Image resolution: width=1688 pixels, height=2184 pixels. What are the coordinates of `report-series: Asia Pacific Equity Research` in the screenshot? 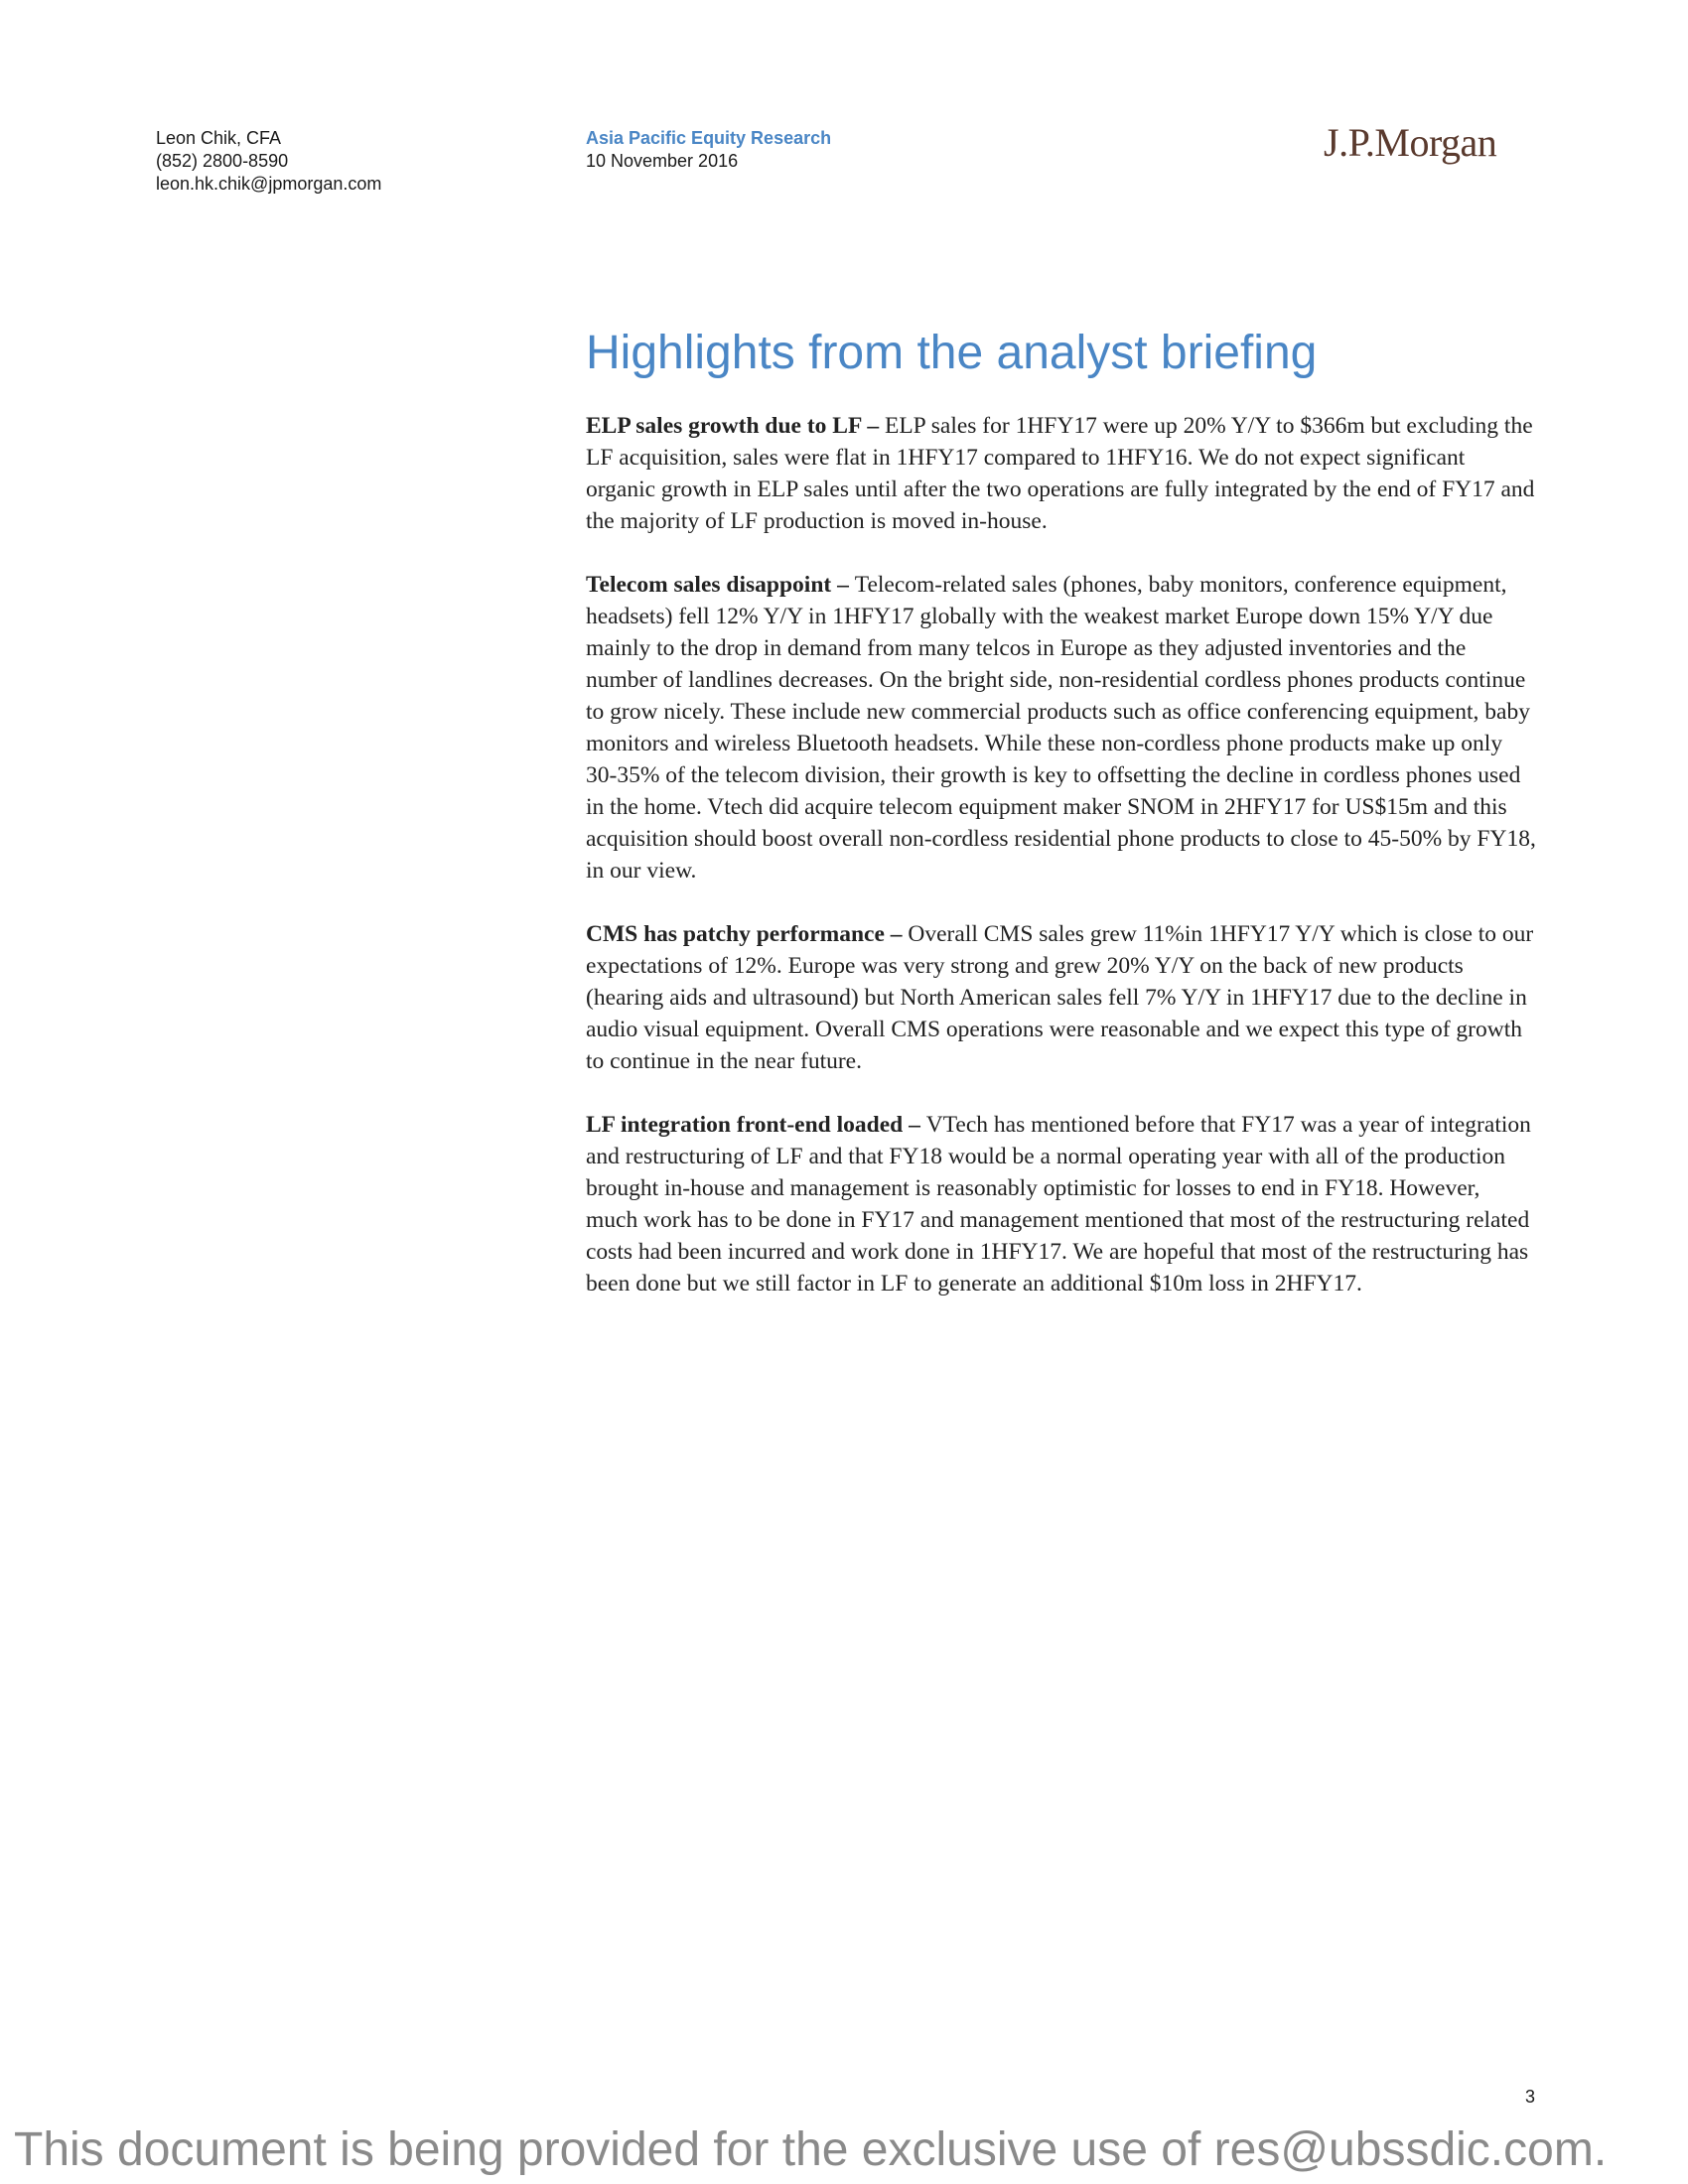 It's located at (709, 138).